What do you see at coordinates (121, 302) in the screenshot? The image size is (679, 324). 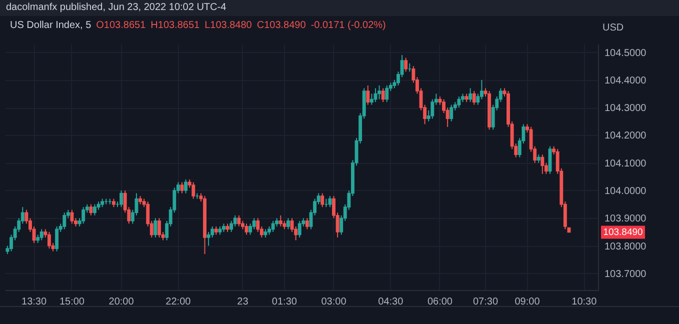 I see `x-tick-label: 20:00` at bounding box center [121, 302].